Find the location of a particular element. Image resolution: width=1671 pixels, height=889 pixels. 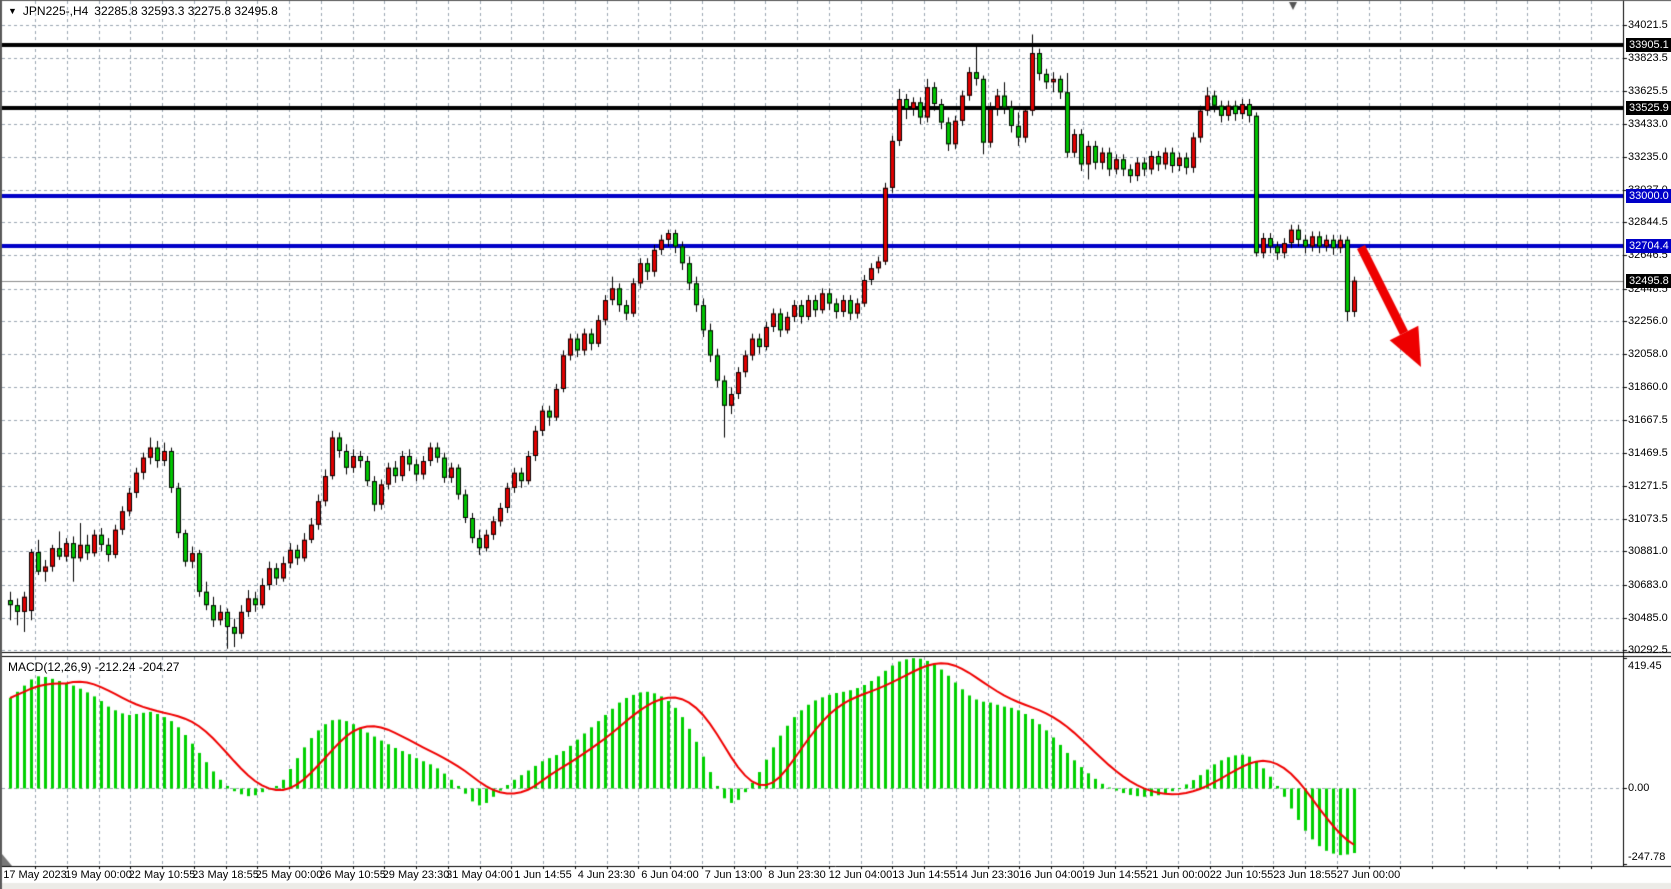

symbol-period-label: JPN225-,H4 is located at coordinates (55, 11).